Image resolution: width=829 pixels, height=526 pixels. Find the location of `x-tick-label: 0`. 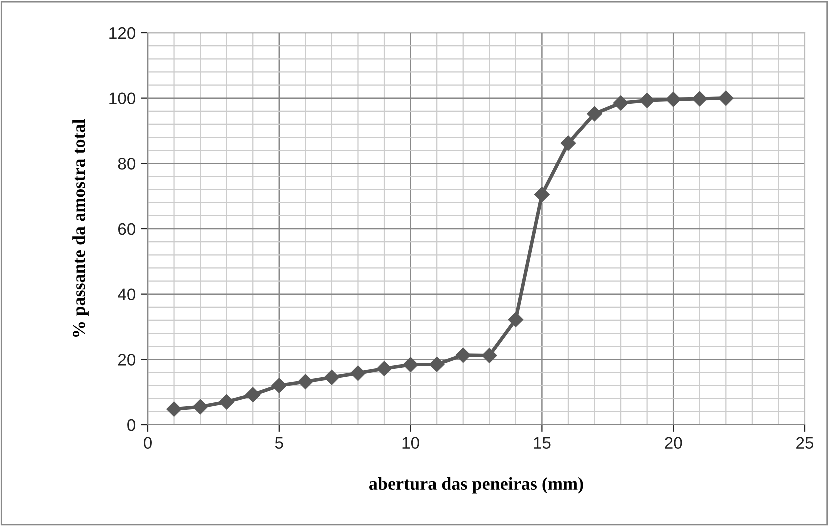

x-tick-label: 0 is located at coordinates (148, 443).